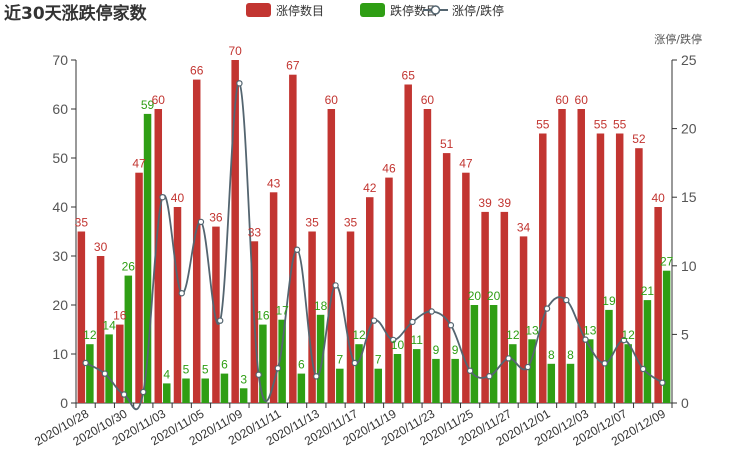 This screenshot has height=463, width=750. I want to click on data-label-limit-up: 33, so click(255, 232).